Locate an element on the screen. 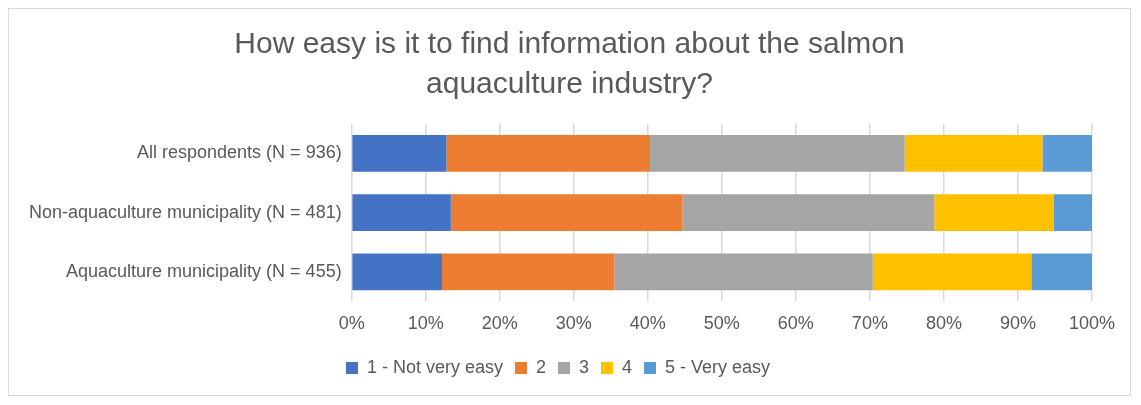 Image resolution: width=1141 pixels, height=405 pixels. x-tick-label: 40% is located at coordinates (647, 323).